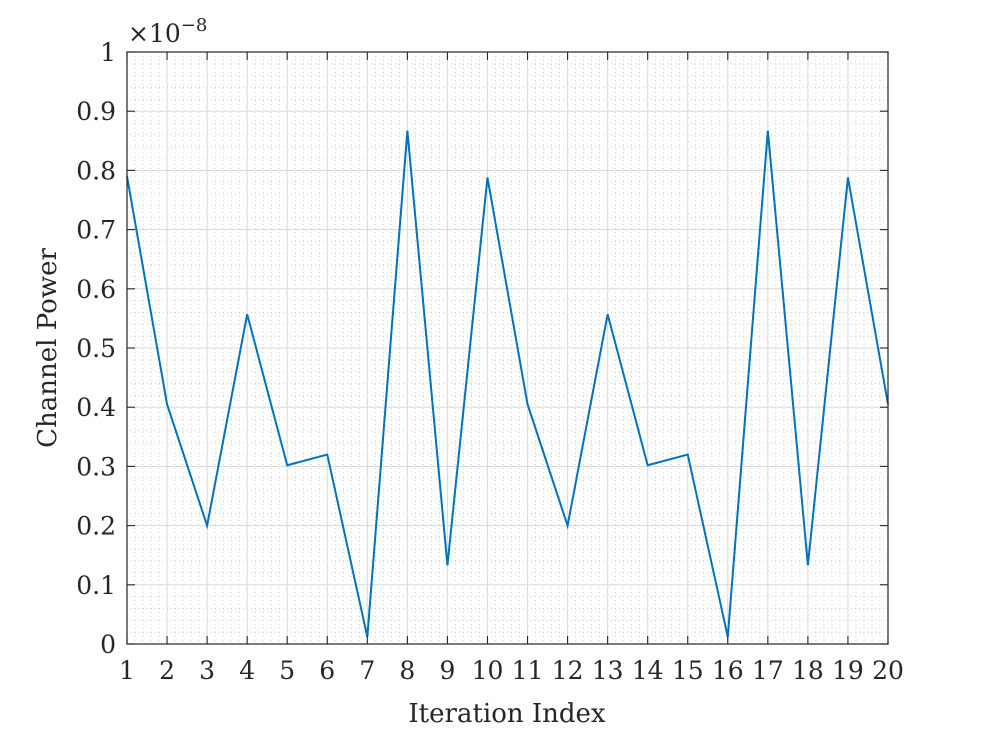  Describe the element at coordinates (154, 33) in the screenshot. I see `y-exponent-base: ×10` at that location.